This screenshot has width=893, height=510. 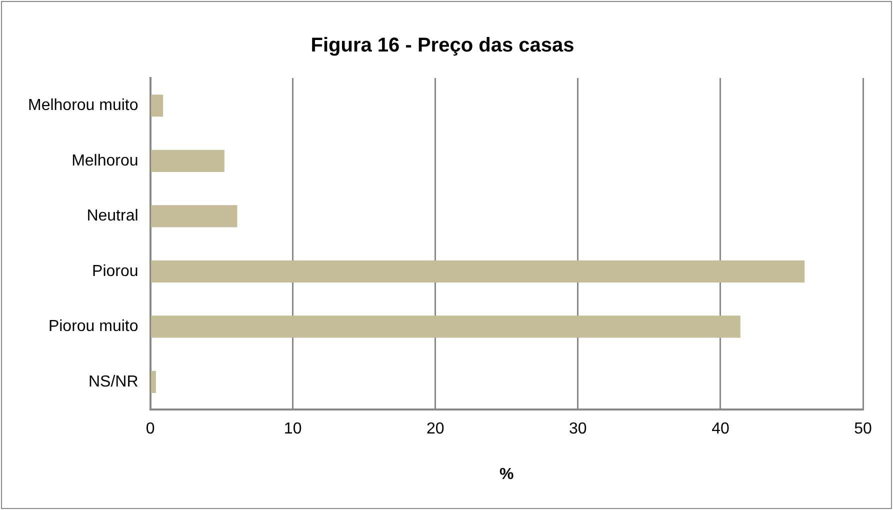 I want to click on x-axis-title: %, so click(x=507, y=474).